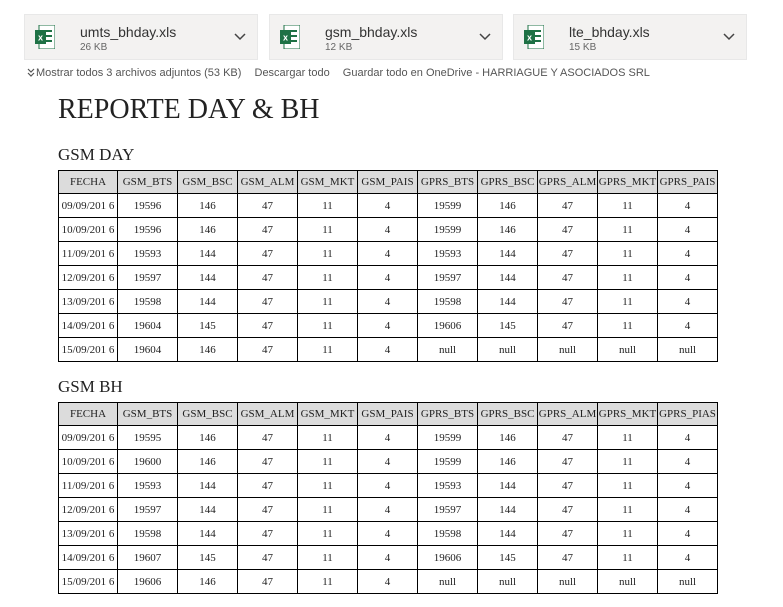 The image size is (783, 607). I want to click on table-cell: 12/09/201 6, so click(88, 509).